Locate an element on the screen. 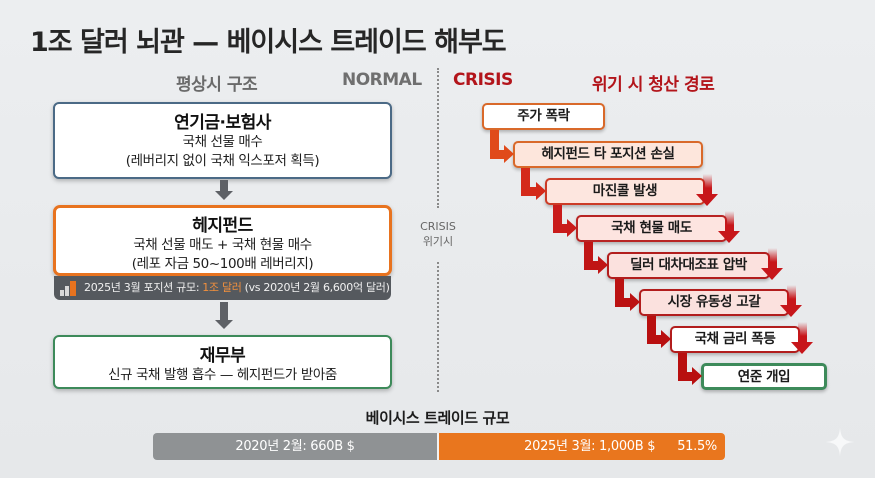 The width and height of the screenshot is (875, 478). segment-2025: 2025년 3월: 1,000B $ 51.5% is located at coordinates (582, 446).